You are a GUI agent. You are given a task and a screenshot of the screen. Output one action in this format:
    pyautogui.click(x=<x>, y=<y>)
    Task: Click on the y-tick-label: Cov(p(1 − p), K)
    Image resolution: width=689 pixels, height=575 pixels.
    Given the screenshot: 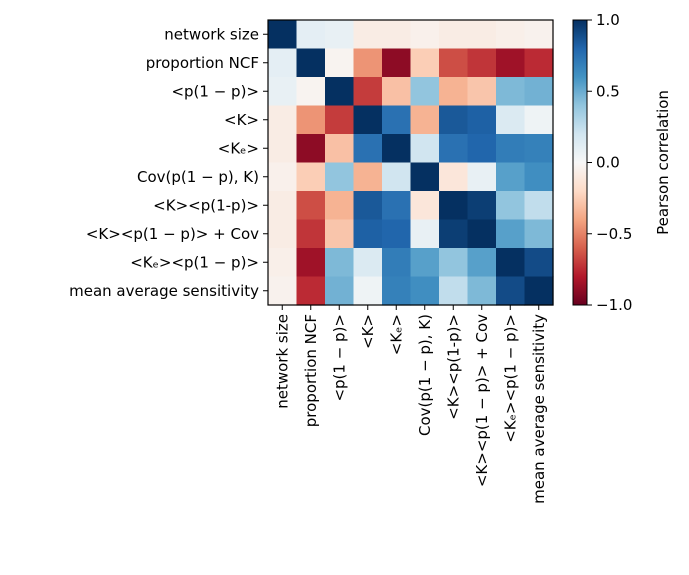 What is the action you would take?
    pyautogui.click(x=198, y=177)
    